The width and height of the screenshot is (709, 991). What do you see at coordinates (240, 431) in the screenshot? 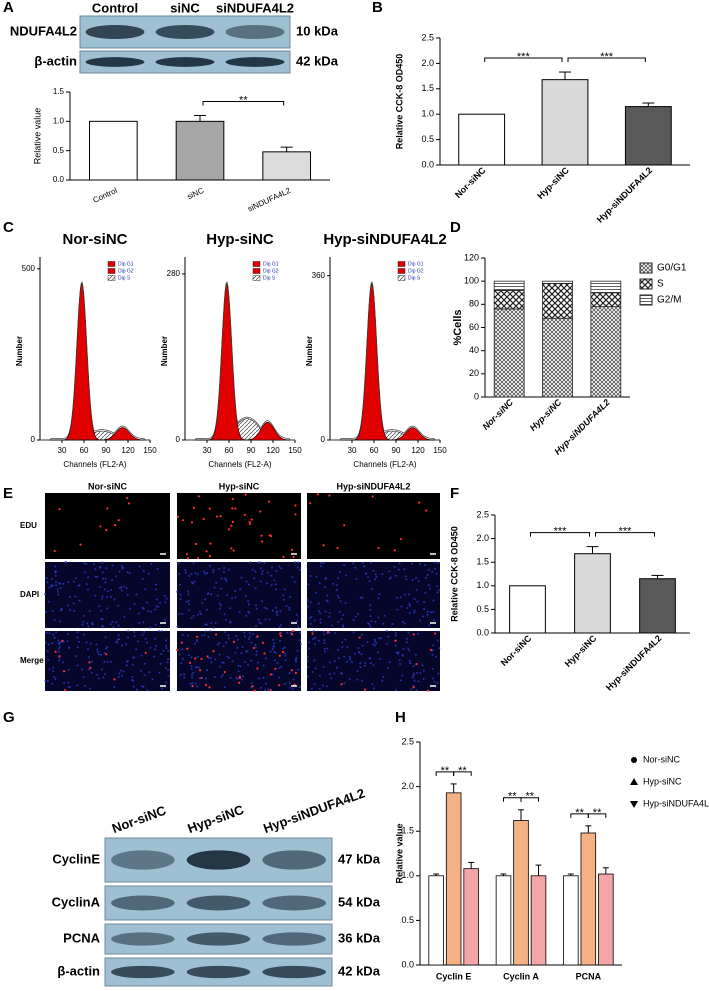
I see `dip-g2` at bounding box center [240, 431].